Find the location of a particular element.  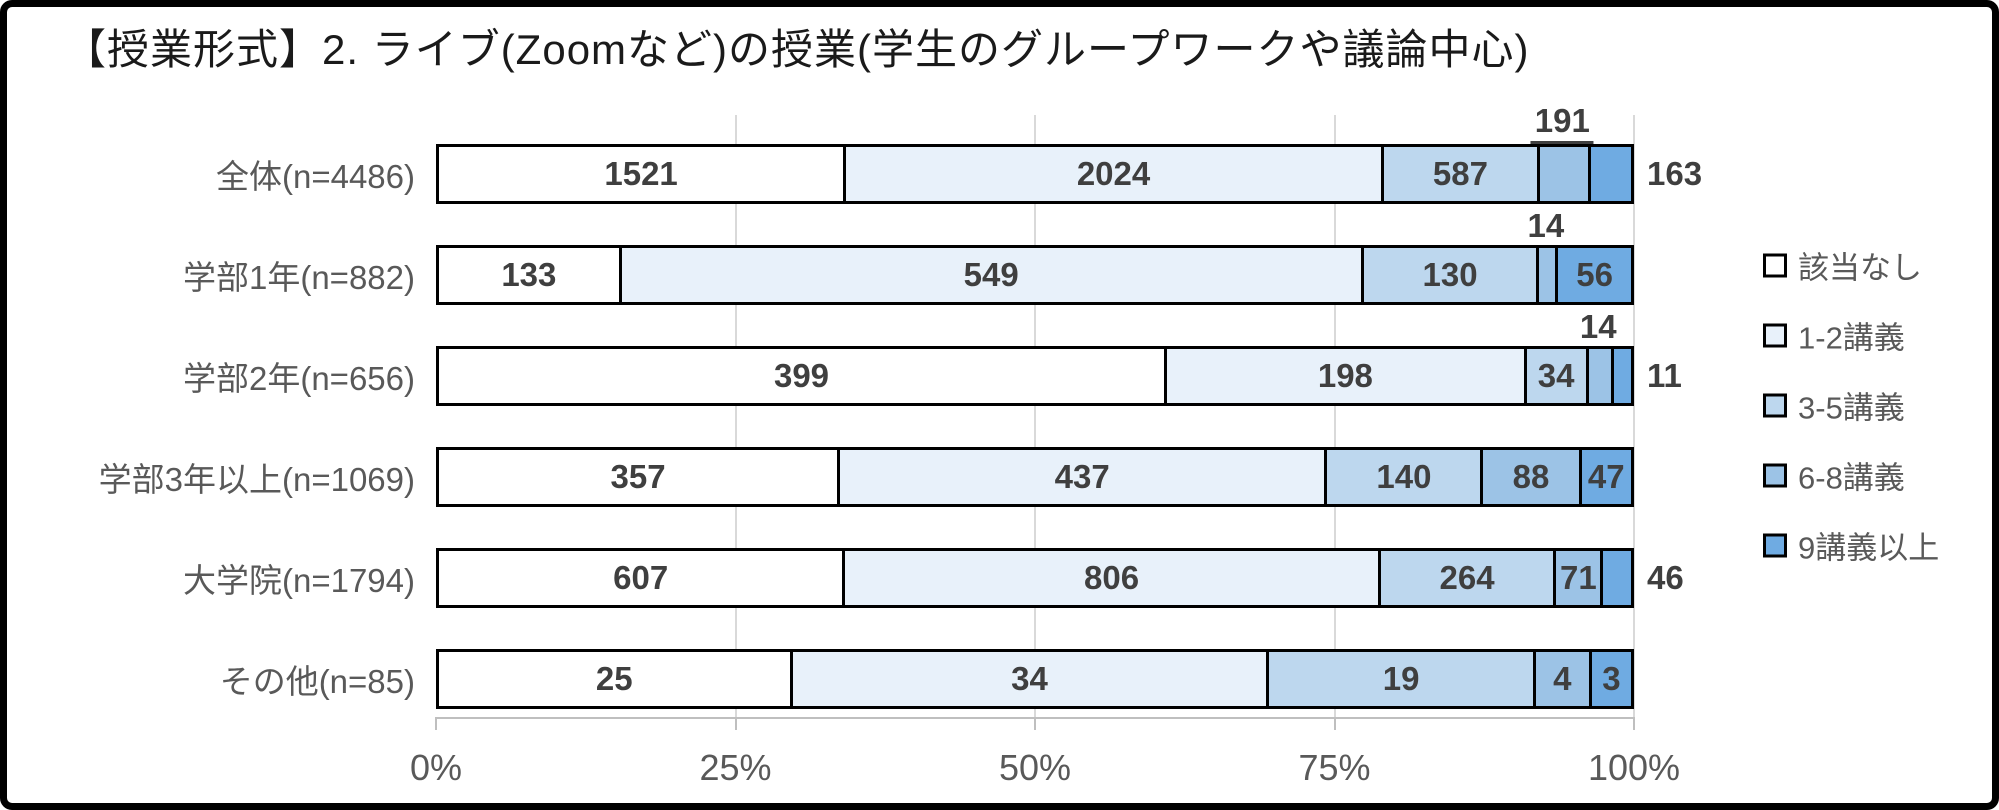

value-label-right: 163 is located at coordinates (1675, 173).